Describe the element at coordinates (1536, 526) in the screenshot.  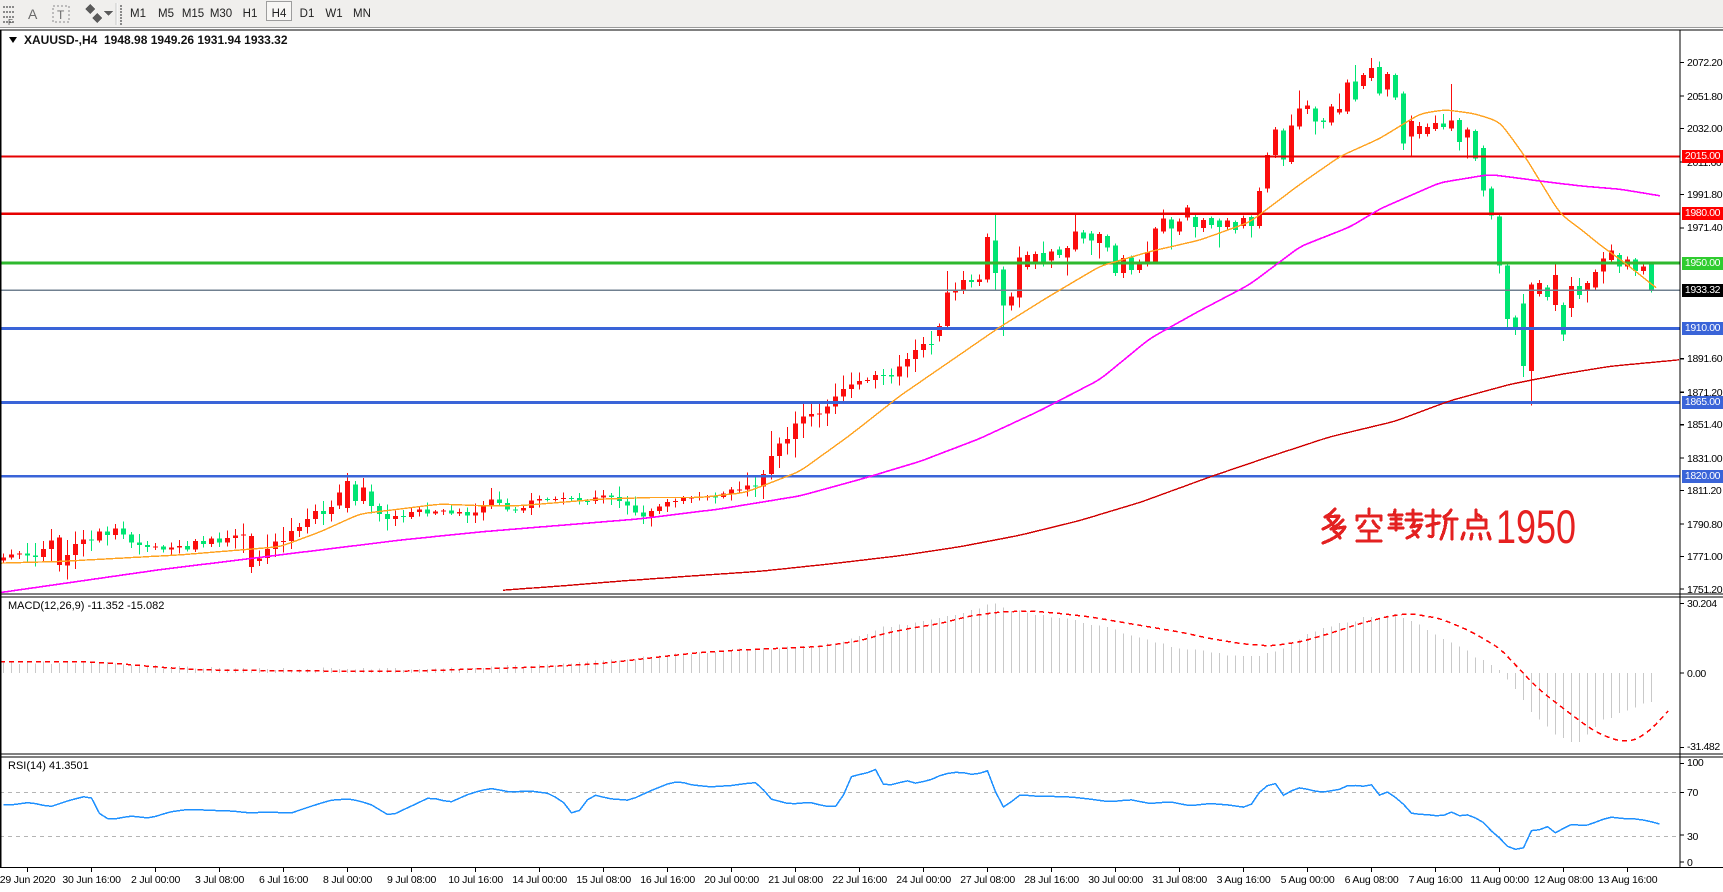
I see `svg-text: 1950` at that location.